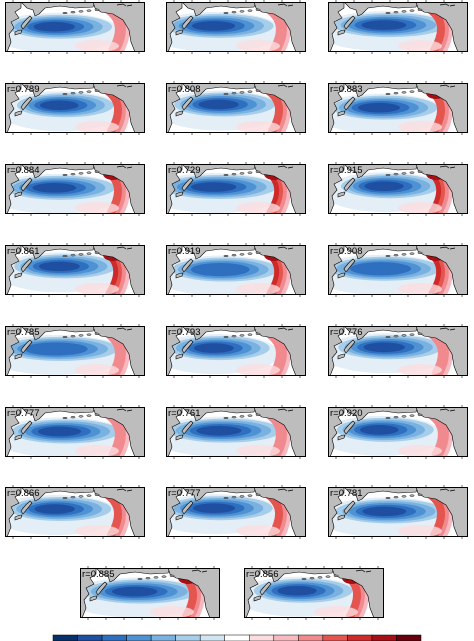 The width and height of the screenshot is (474, 641). What do you see at coordinates (184, 170) in the screenshot?
I see `correlation-label: r=0.729` at bounding box center [184, 170].